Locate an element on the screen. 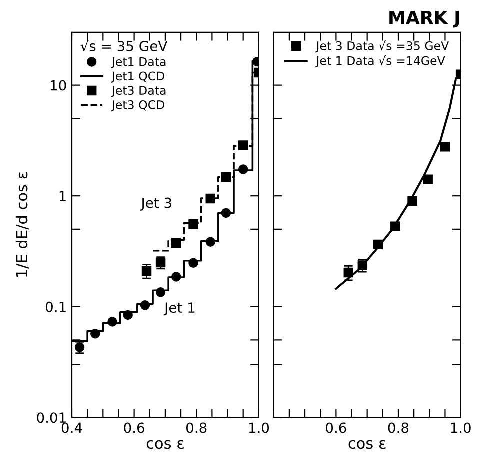 This screenshot has height=464, width=480. legend-label: Jet3 QCD is located at coordinates (137, 106).